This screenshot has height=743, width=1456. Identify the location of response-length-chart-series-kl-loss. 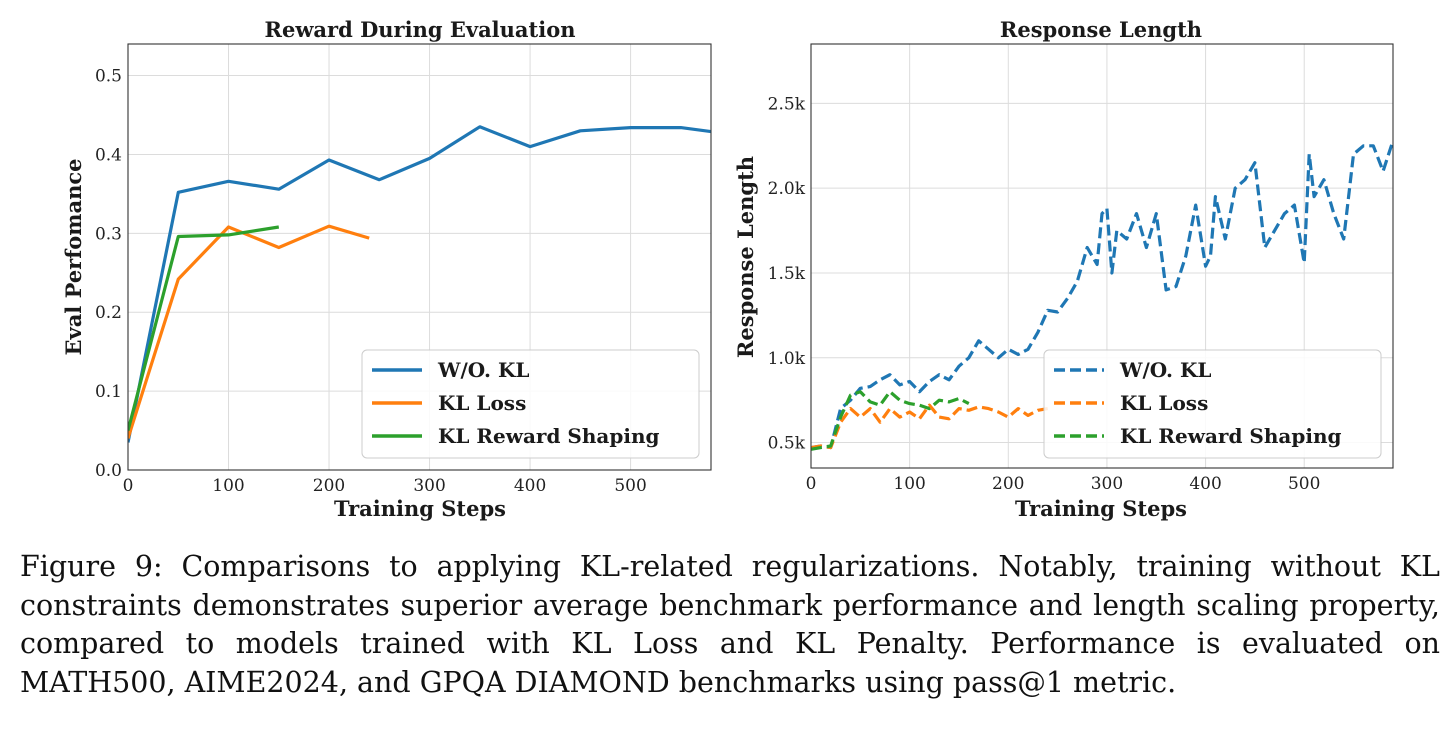
(929, 426).